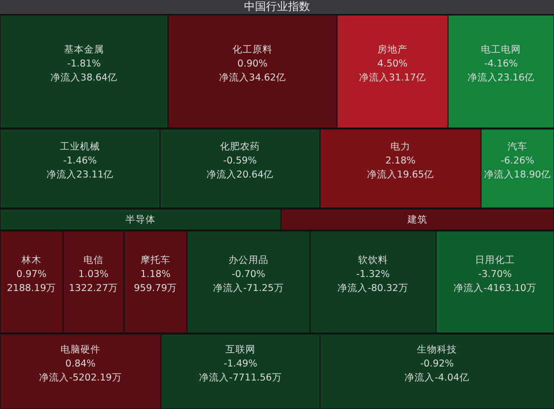  Describe the element at coordinates (155, 274) in the screenshot. I see `data-label: 1.18%` at that location.